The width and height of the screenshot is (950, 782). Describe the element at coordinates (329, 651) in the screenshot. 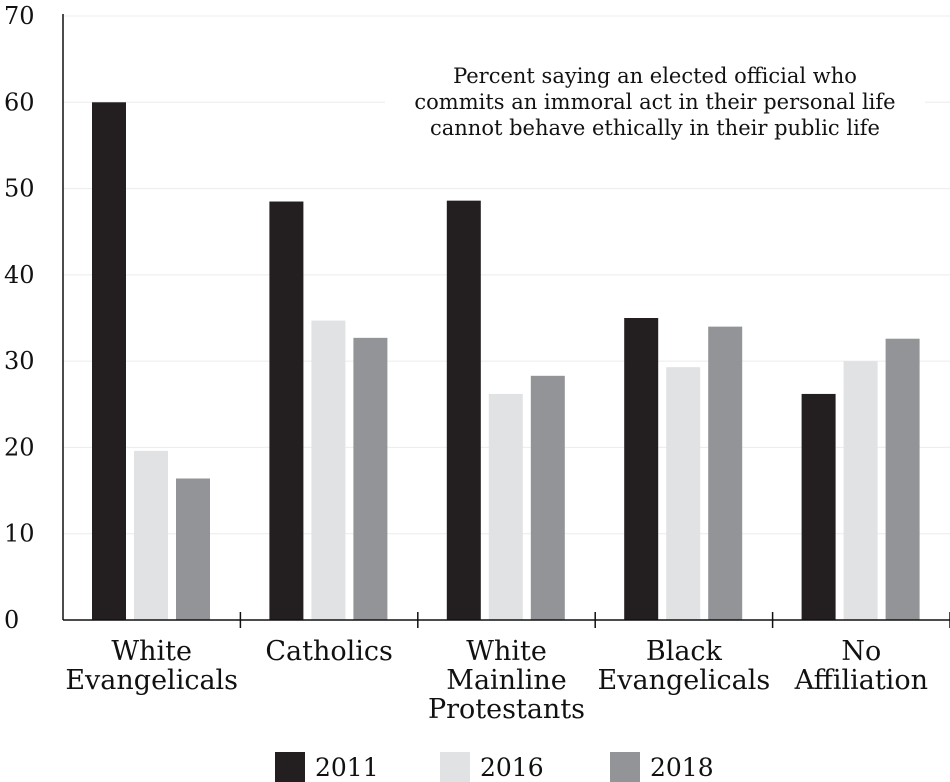

I see `category-label: Catholics` at that location.